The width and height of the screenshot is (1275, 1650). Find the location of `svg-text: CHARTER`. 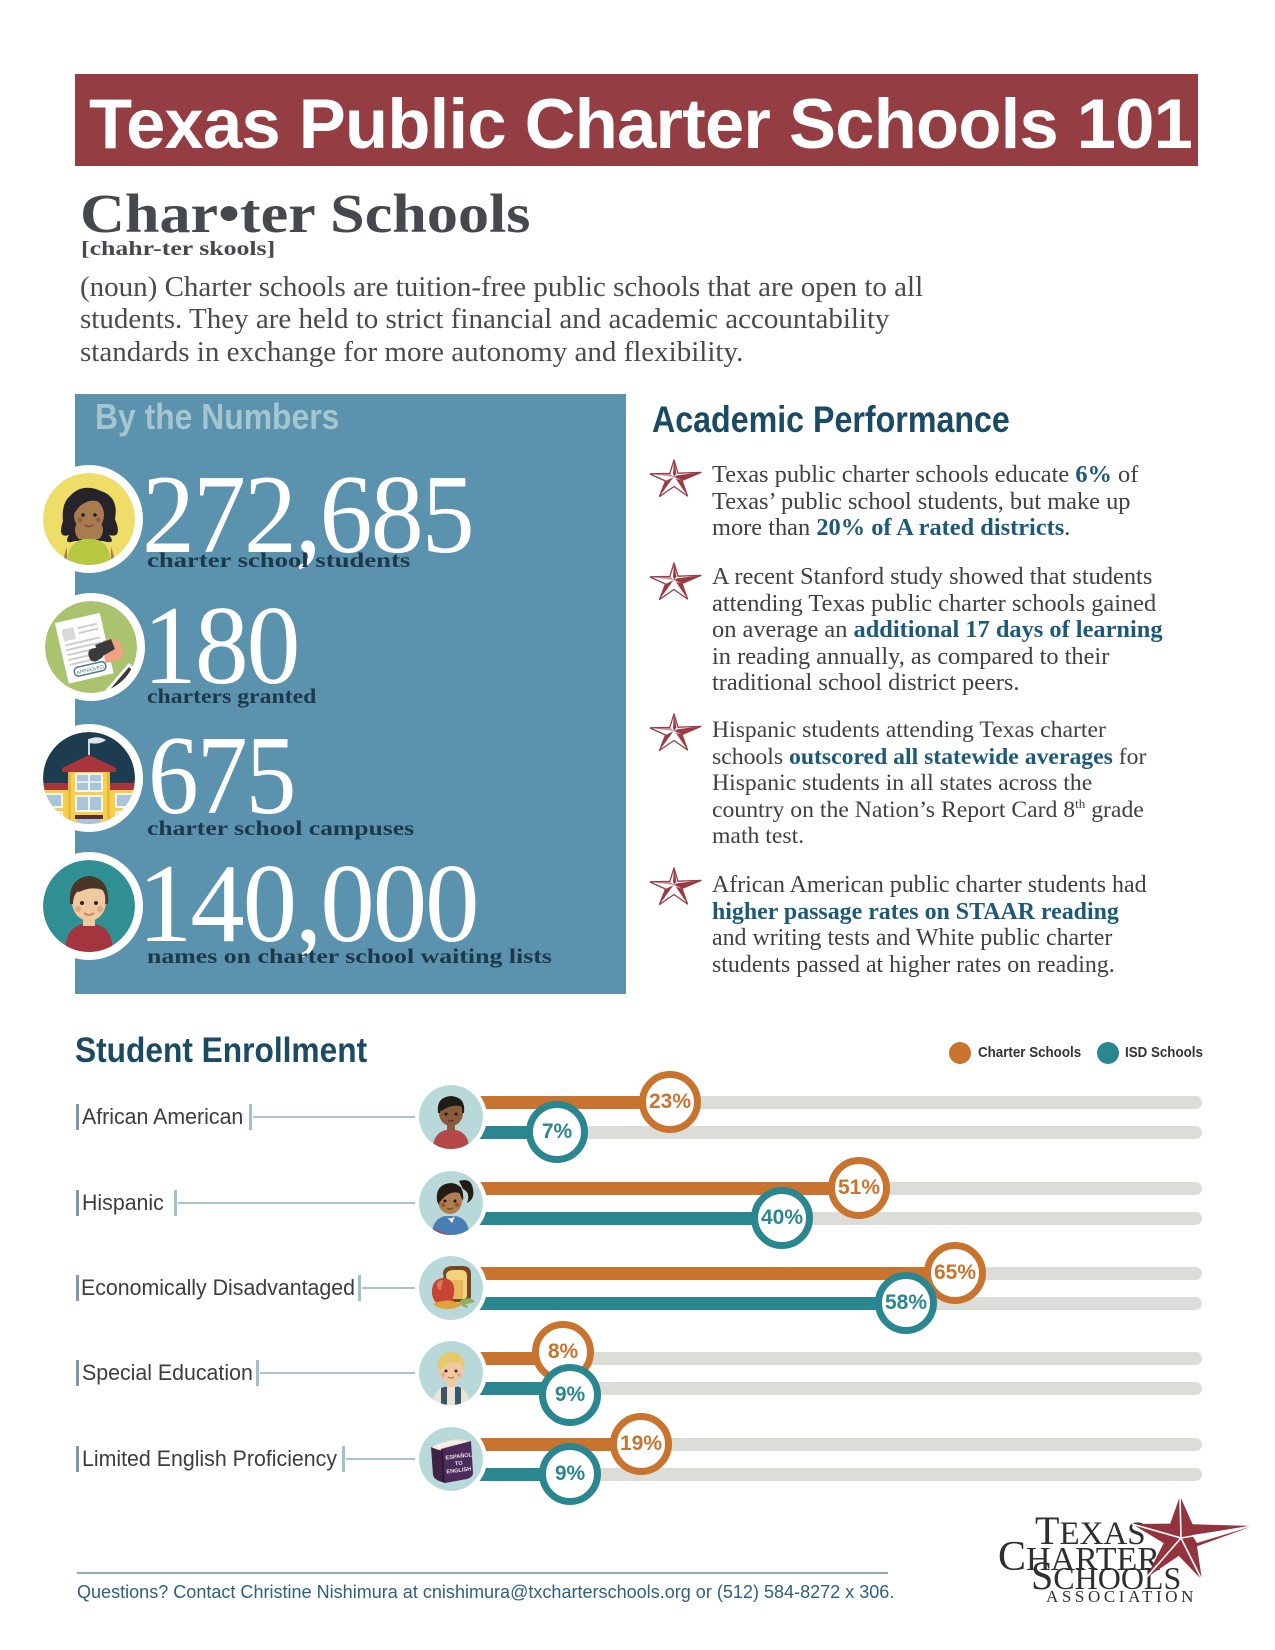

svg-text: CHARTER is located at coordinates (1079, 1557).